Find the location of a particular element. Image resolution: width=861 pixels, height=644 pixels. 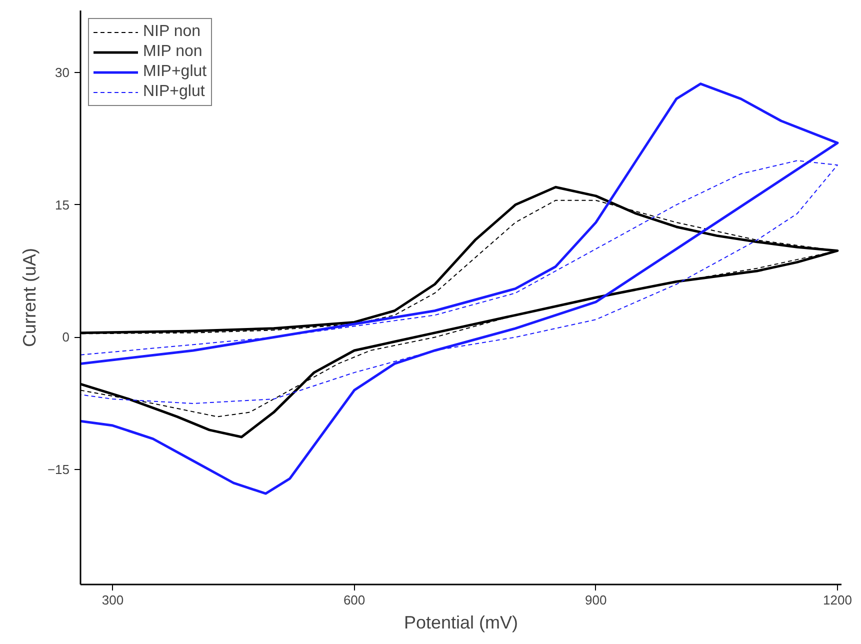

y-axis-title: Current (uA) is located at coordinates (29, 298).